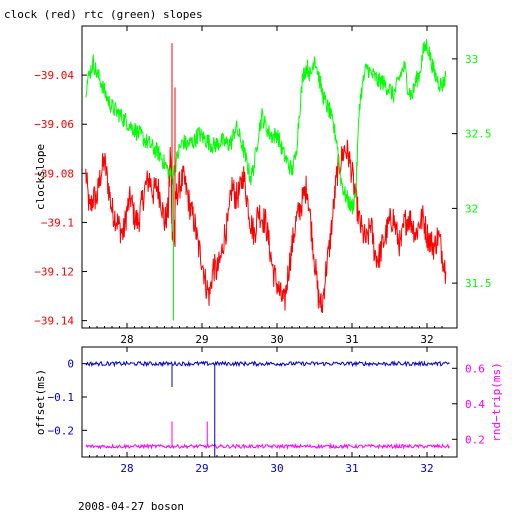  Describe the element at coordinates (475, 439) in the screenshot. I see `y-right-tick-label: 0.2` at that location.